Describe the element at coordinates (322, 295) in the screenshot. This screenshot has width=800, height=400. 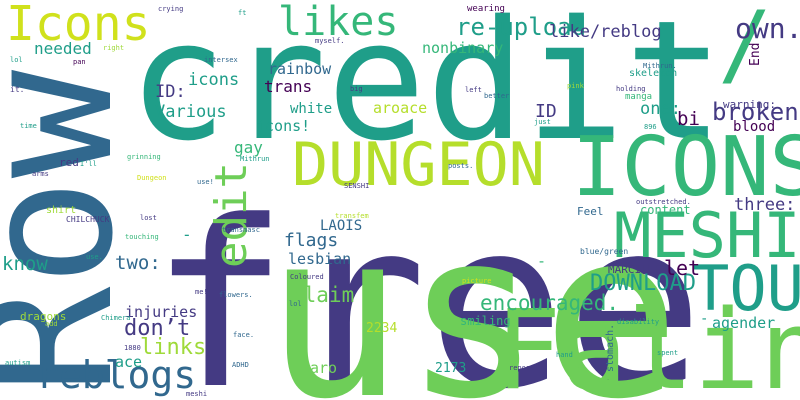
I see `word-claim: claim` at that location.